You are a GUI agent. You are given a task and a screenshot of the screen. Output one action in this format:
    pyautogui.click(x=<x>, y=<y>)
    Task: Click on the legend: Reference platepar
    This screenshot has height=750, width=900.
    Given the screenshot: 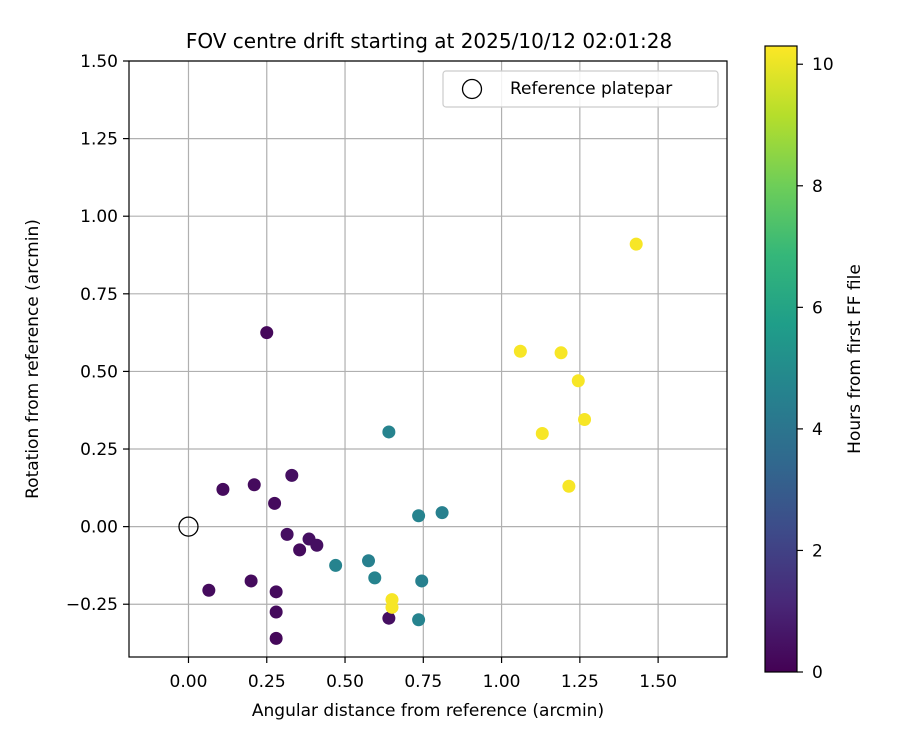 What is the action you would take?
    pyautogui.click(x=580, y=89)
    